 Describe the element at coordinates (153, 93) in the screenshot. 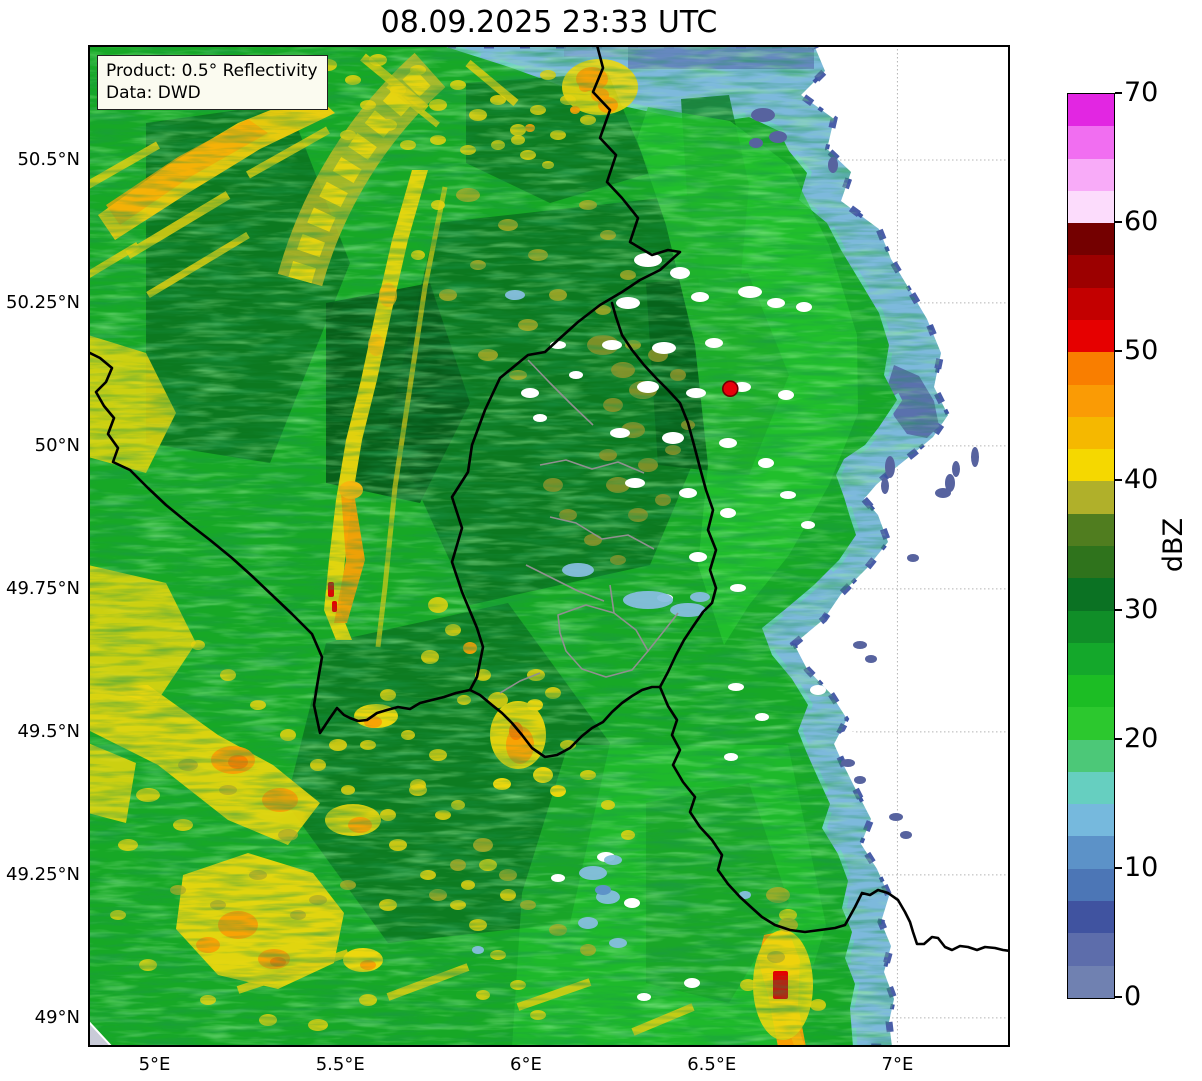

I see `info-source-line: Data: DWD` at that location.